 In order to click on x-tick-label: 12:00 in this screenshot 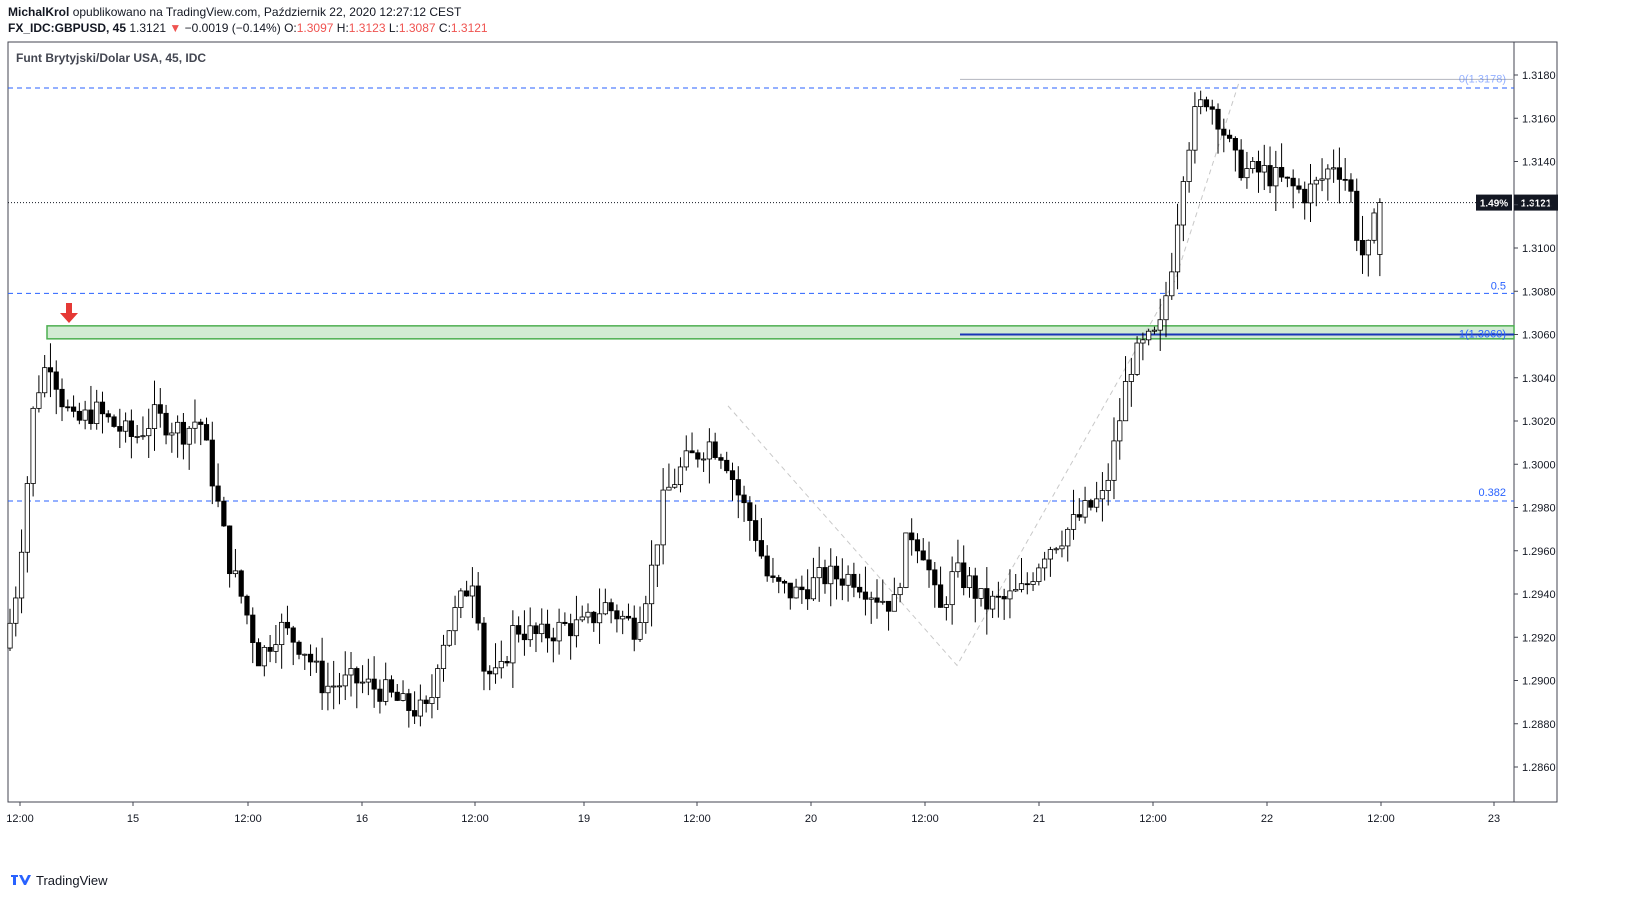, I will do `click(475, 819)`.